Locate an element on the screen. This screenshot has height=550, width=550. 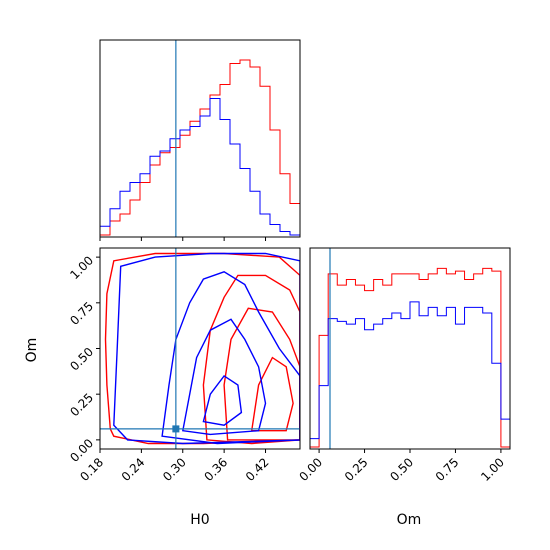
om-x-tick-label-3: 0.75 is located at coordinates (447, 469).